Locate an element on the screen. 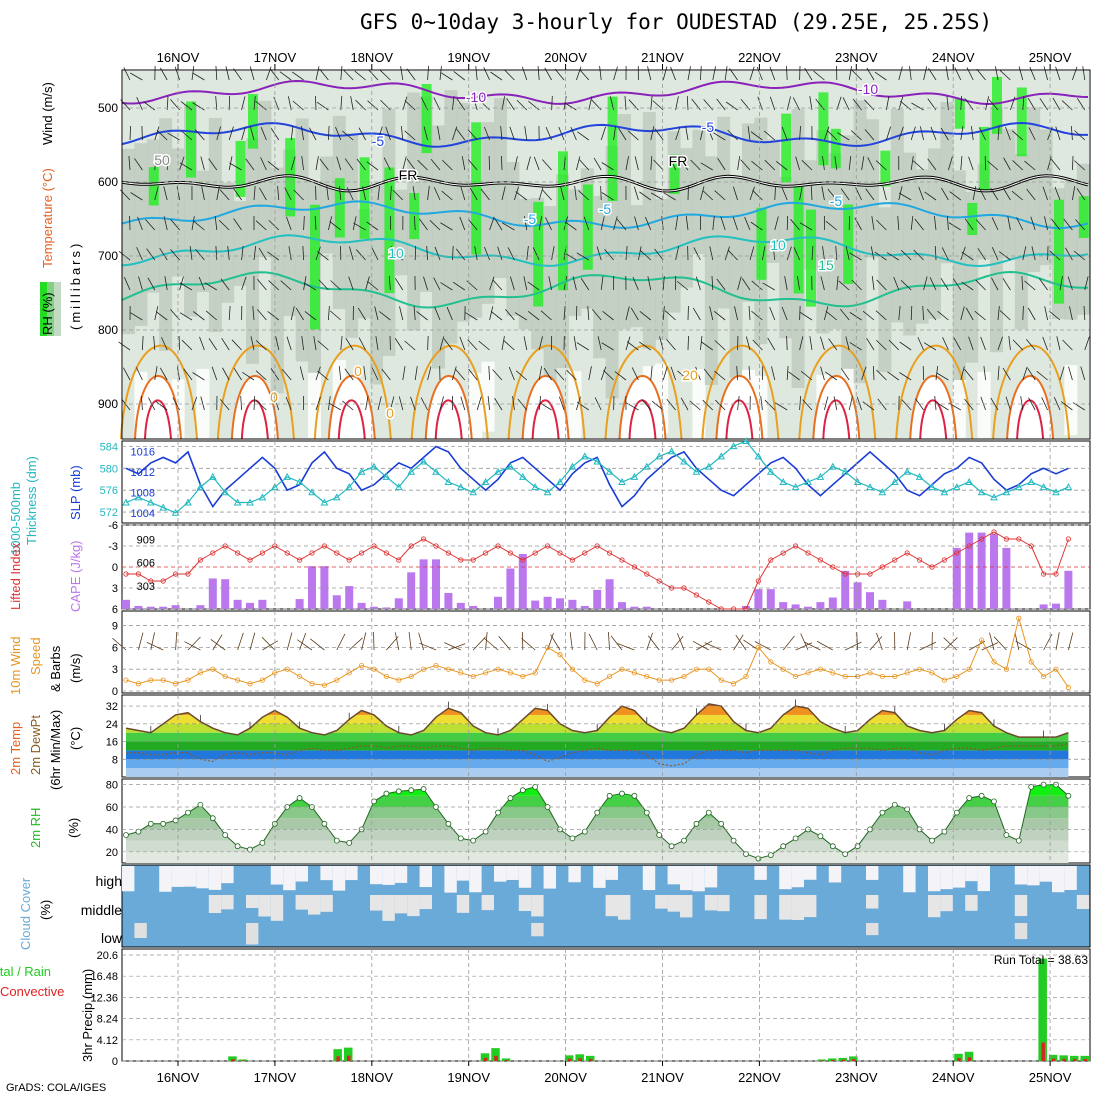  date-label-bottom: 18NOV is located at coordinates (371, 1077).